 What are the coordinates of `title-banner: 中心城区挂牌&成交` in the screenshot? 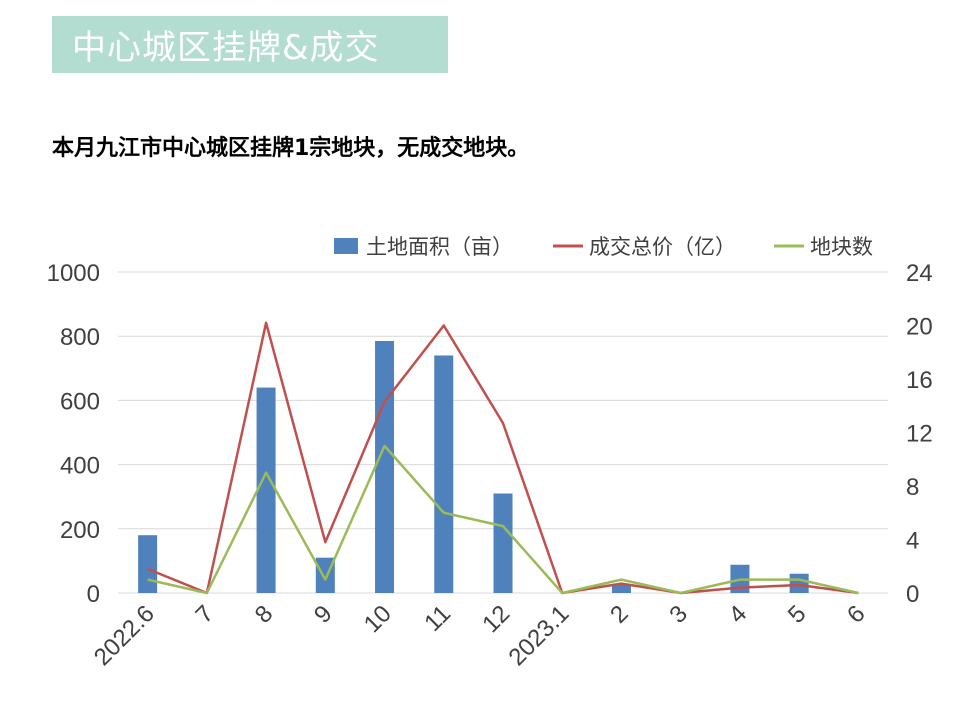 It's located at (250, 44).